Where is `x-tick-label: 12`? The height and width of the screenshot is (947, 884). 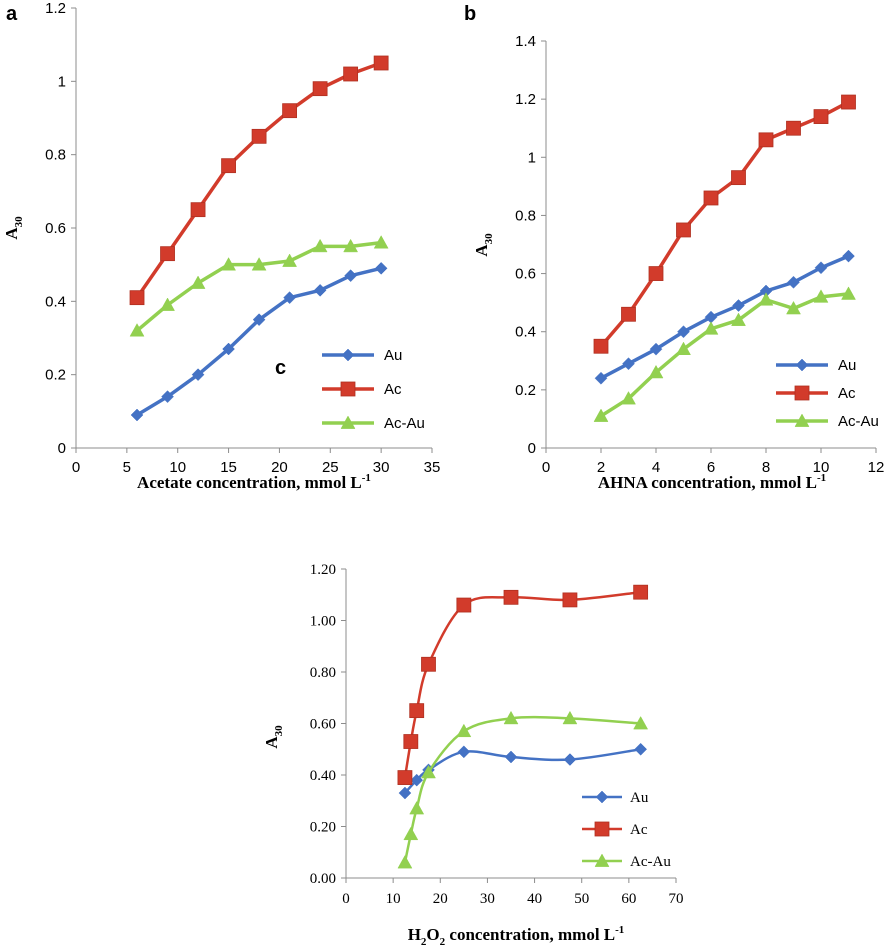 x-tick-label: 12 is located at coordinates (876, 467).